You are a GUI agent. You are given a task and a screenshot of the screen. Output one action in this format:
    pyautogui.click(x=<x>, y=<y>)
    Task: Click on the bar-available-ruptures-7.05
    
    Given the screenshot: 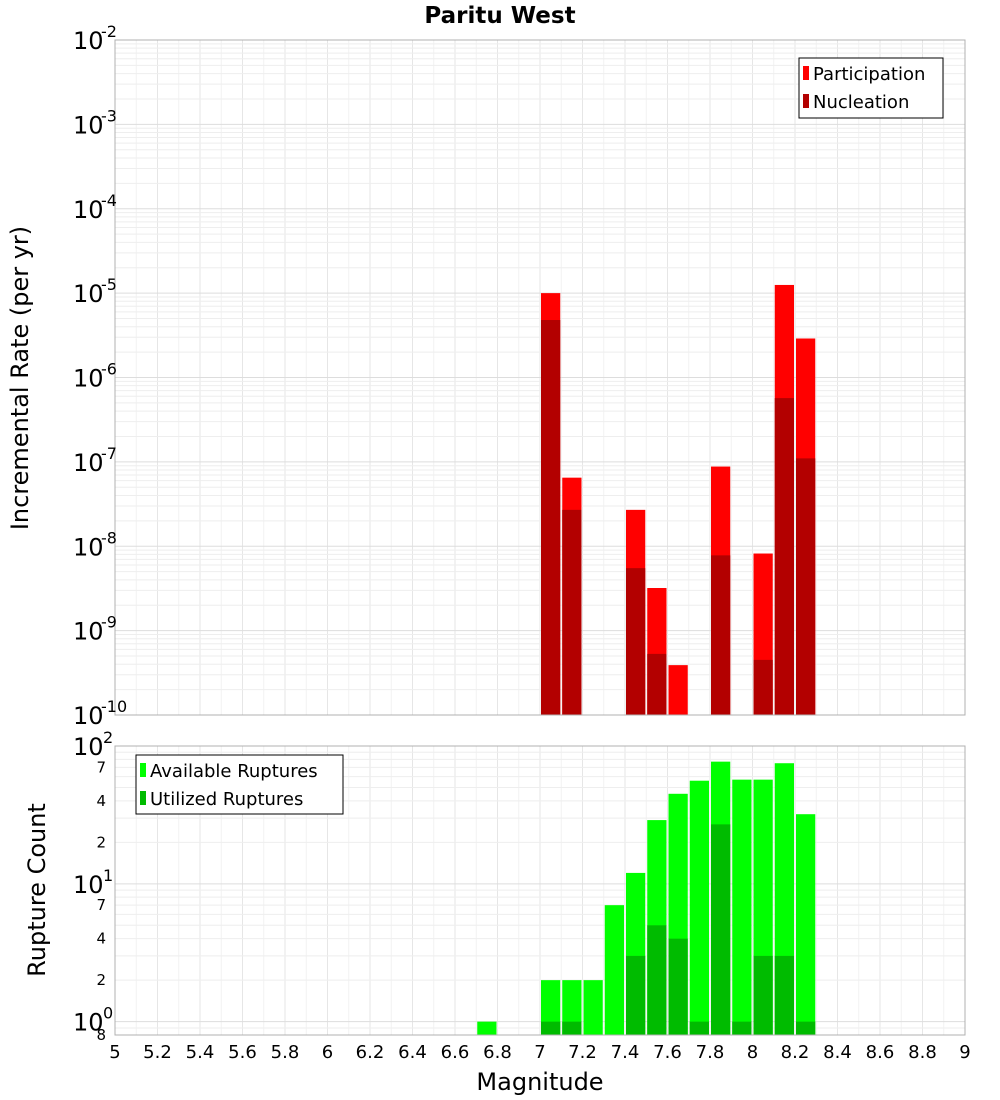 What is the action you would take?
    pyautogui.click(x=551, y=1007)
    